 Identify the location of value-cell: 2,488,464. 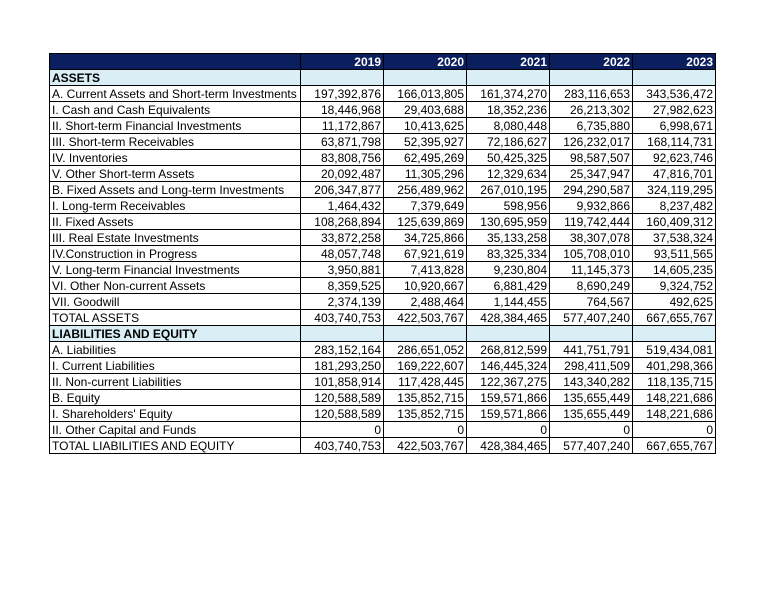
(425, 301).